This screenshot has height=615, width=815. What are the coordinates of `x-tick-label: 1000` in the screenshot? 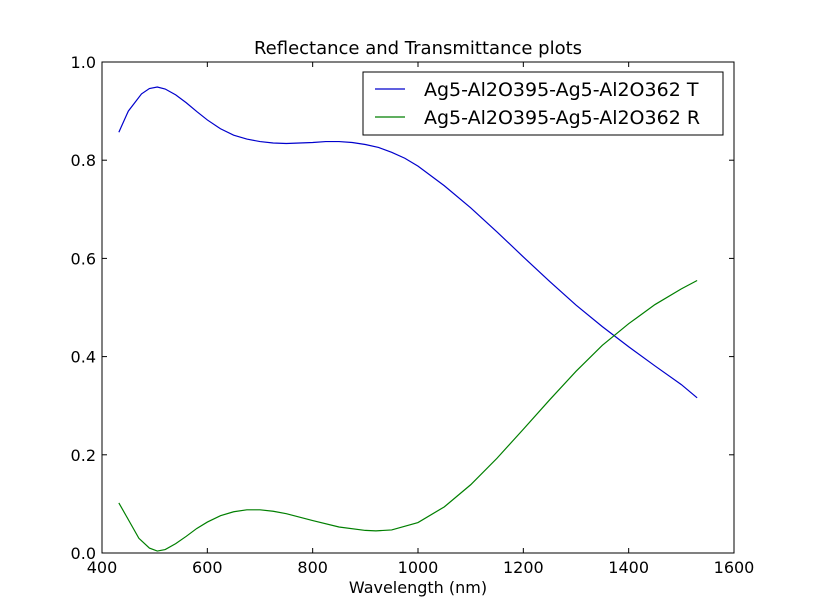 It's located at (418, 567).